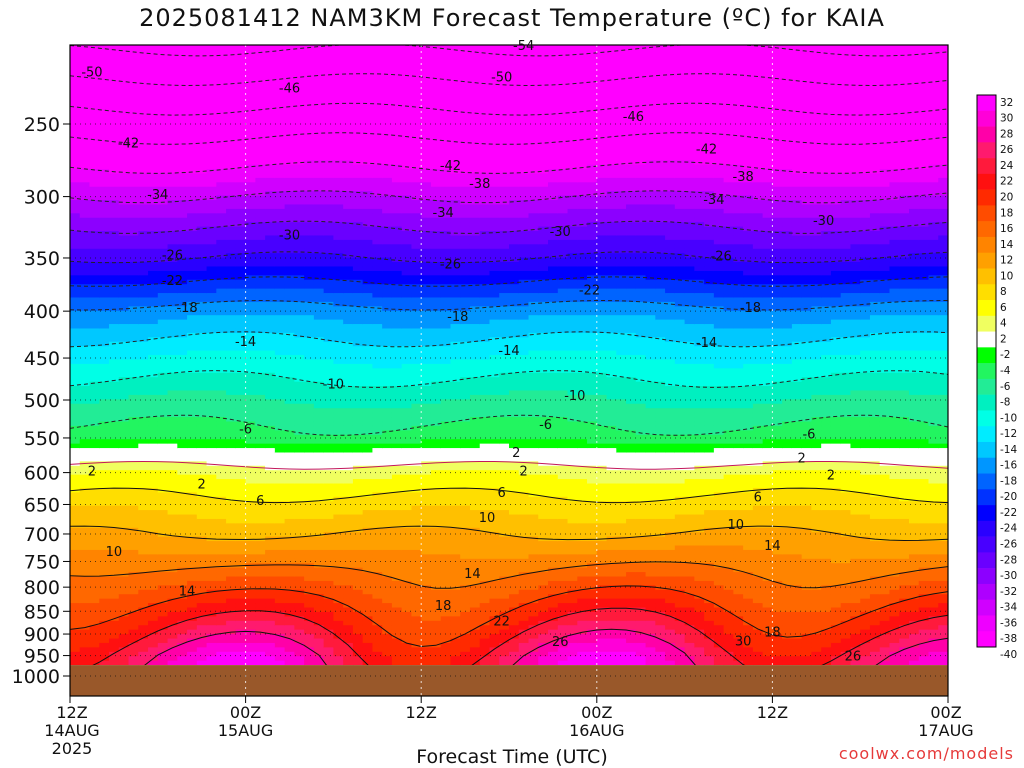  Describe the element at coordinates (713, 200) in the screenshot. I see `contour-label: -34` at that location.